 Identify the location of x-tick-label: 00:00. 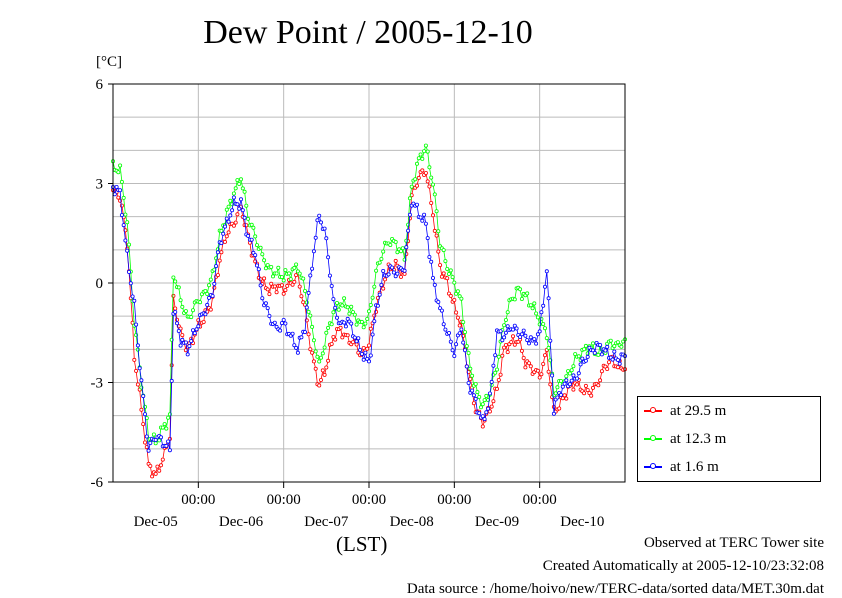
(454, 500).